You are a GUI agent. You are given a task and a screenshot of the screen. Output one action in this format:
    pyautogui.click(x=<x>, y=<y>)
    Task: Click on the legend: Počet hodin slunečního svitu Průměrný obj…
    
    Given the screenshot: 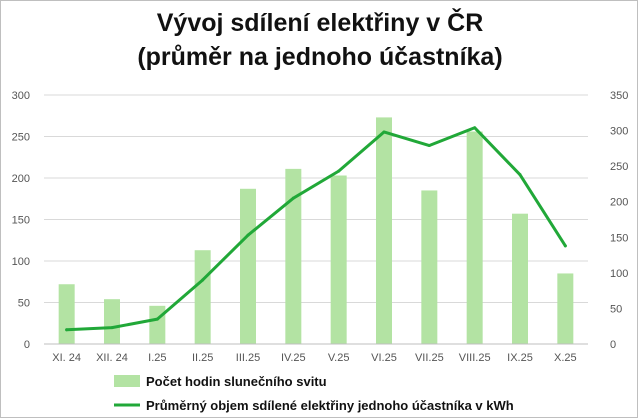 What is the action you would take?
    pyautogui.click(x=314, y=393)
    